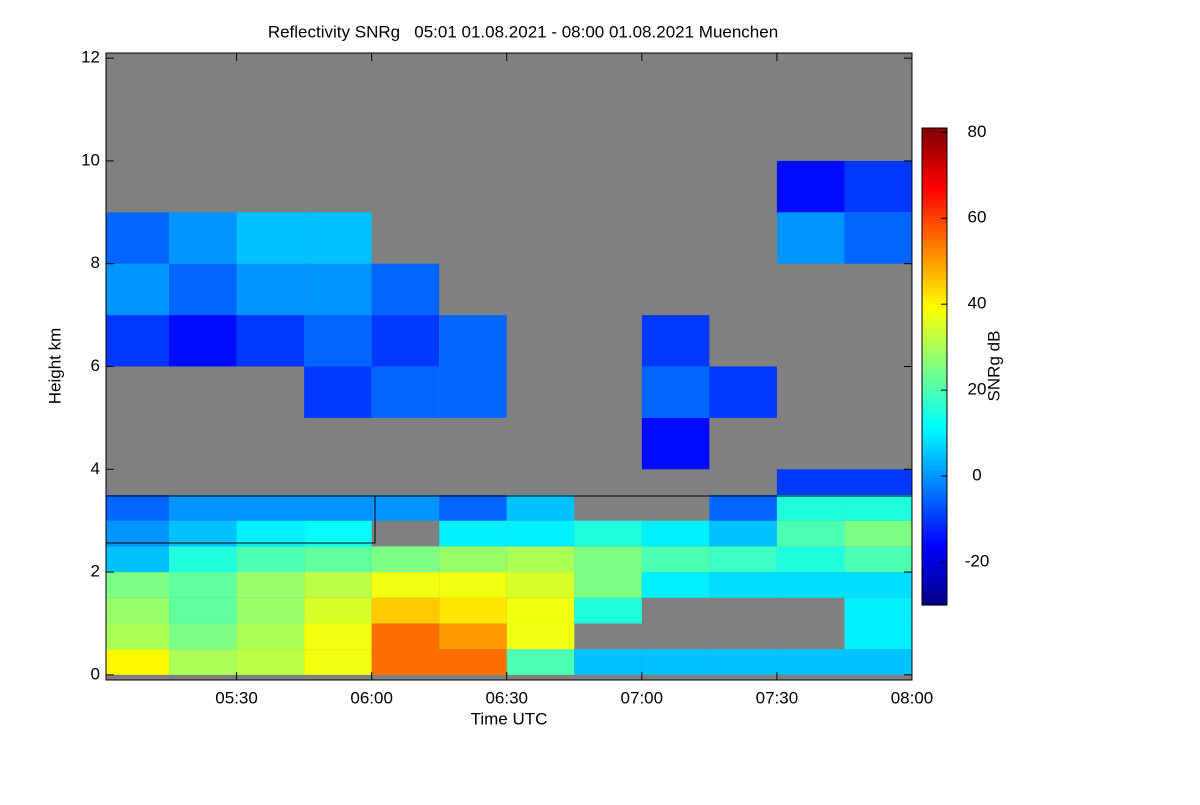  What do you see at coordinates (993, 366) in the screenshot?
I see `colorbar-label: SNRg dB` at bounding box center [993, 366].